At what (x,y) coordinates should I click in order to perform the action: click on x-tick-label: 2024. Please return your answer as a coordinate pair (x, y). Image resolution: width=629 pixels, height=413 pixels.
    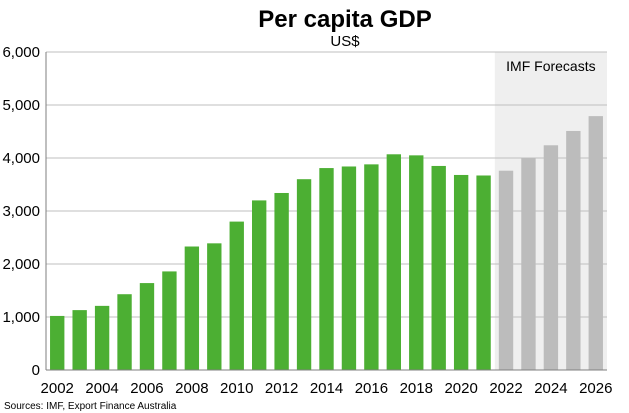
    Looking at the image, I should click on (550, 388).